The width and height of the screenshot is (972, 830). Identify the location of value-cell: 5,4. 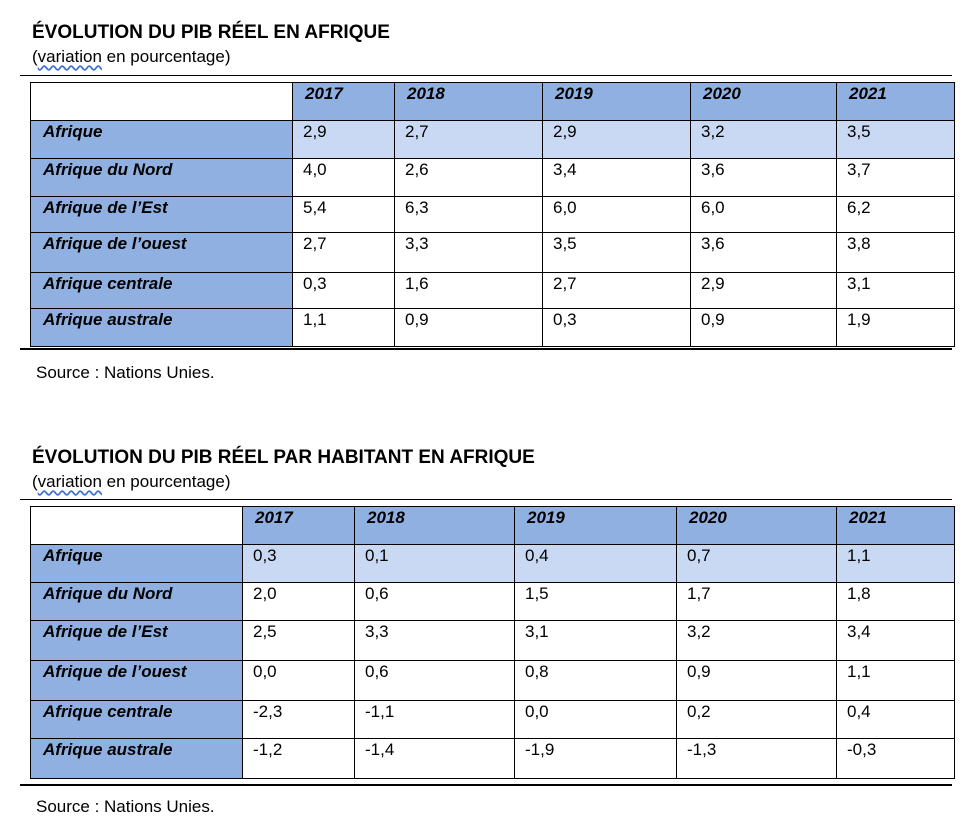
(343, 214).